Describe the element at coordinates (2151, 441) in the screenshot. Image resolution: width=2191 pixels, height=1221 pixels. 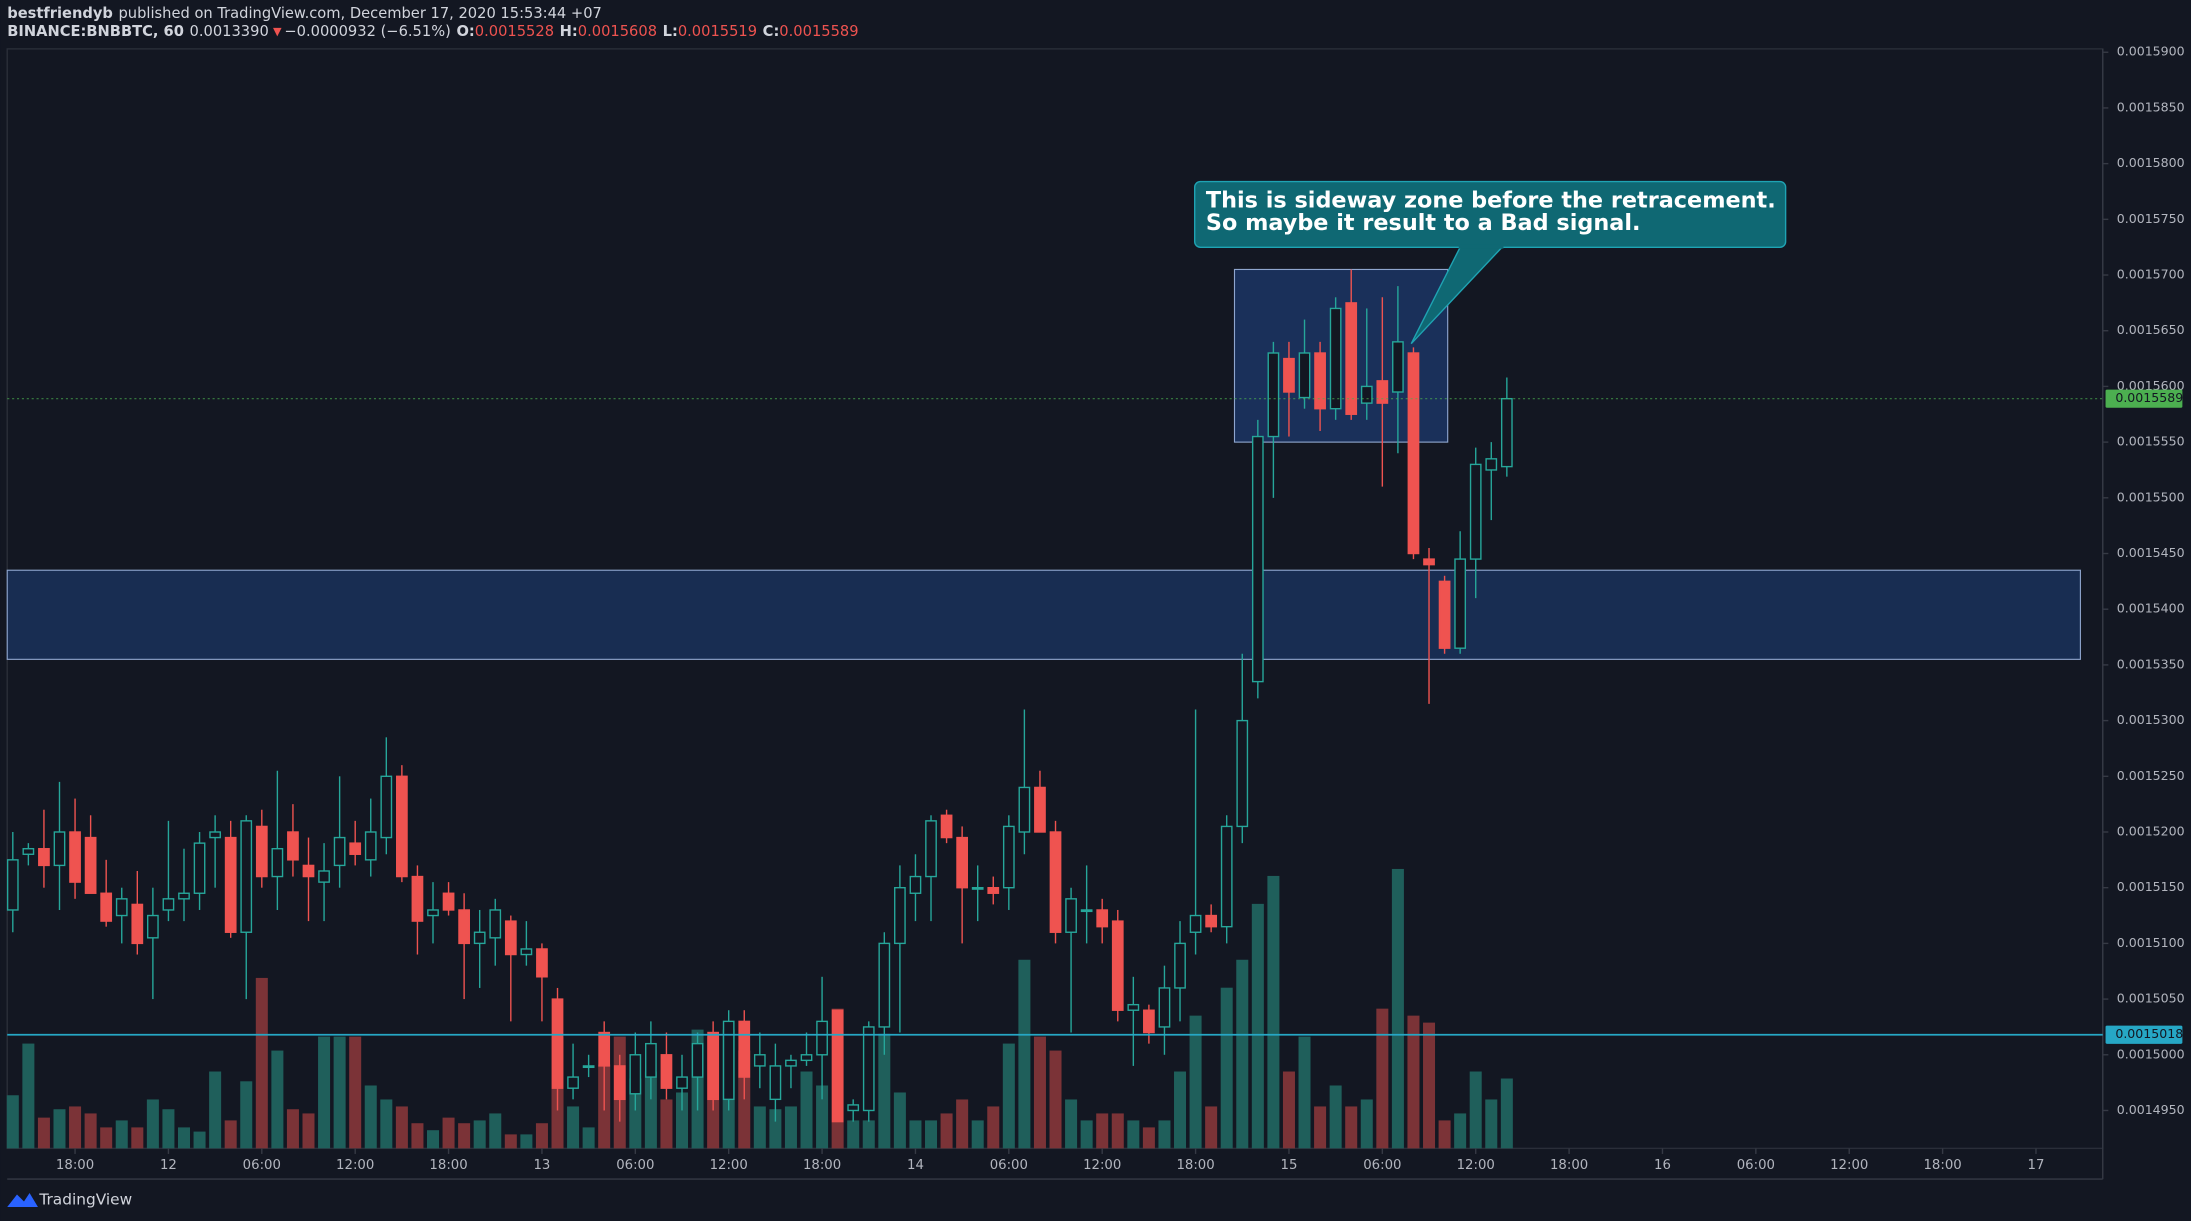
I see `y-tick-label: 0.0015550` at that location.